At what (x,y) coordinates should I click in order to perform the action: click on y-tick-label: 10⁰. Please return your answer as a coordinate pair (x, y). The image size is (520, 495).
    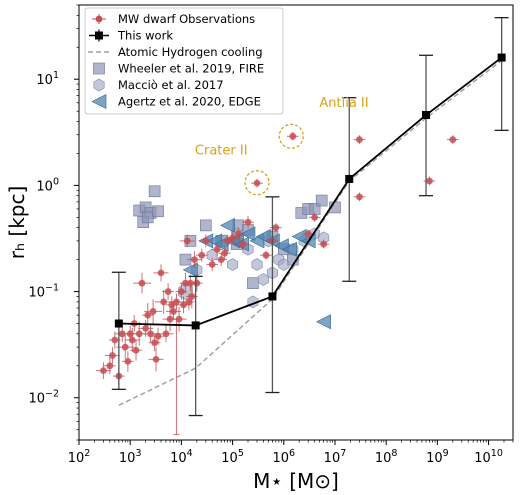
    Looking at the image, I should click on (47, 185).